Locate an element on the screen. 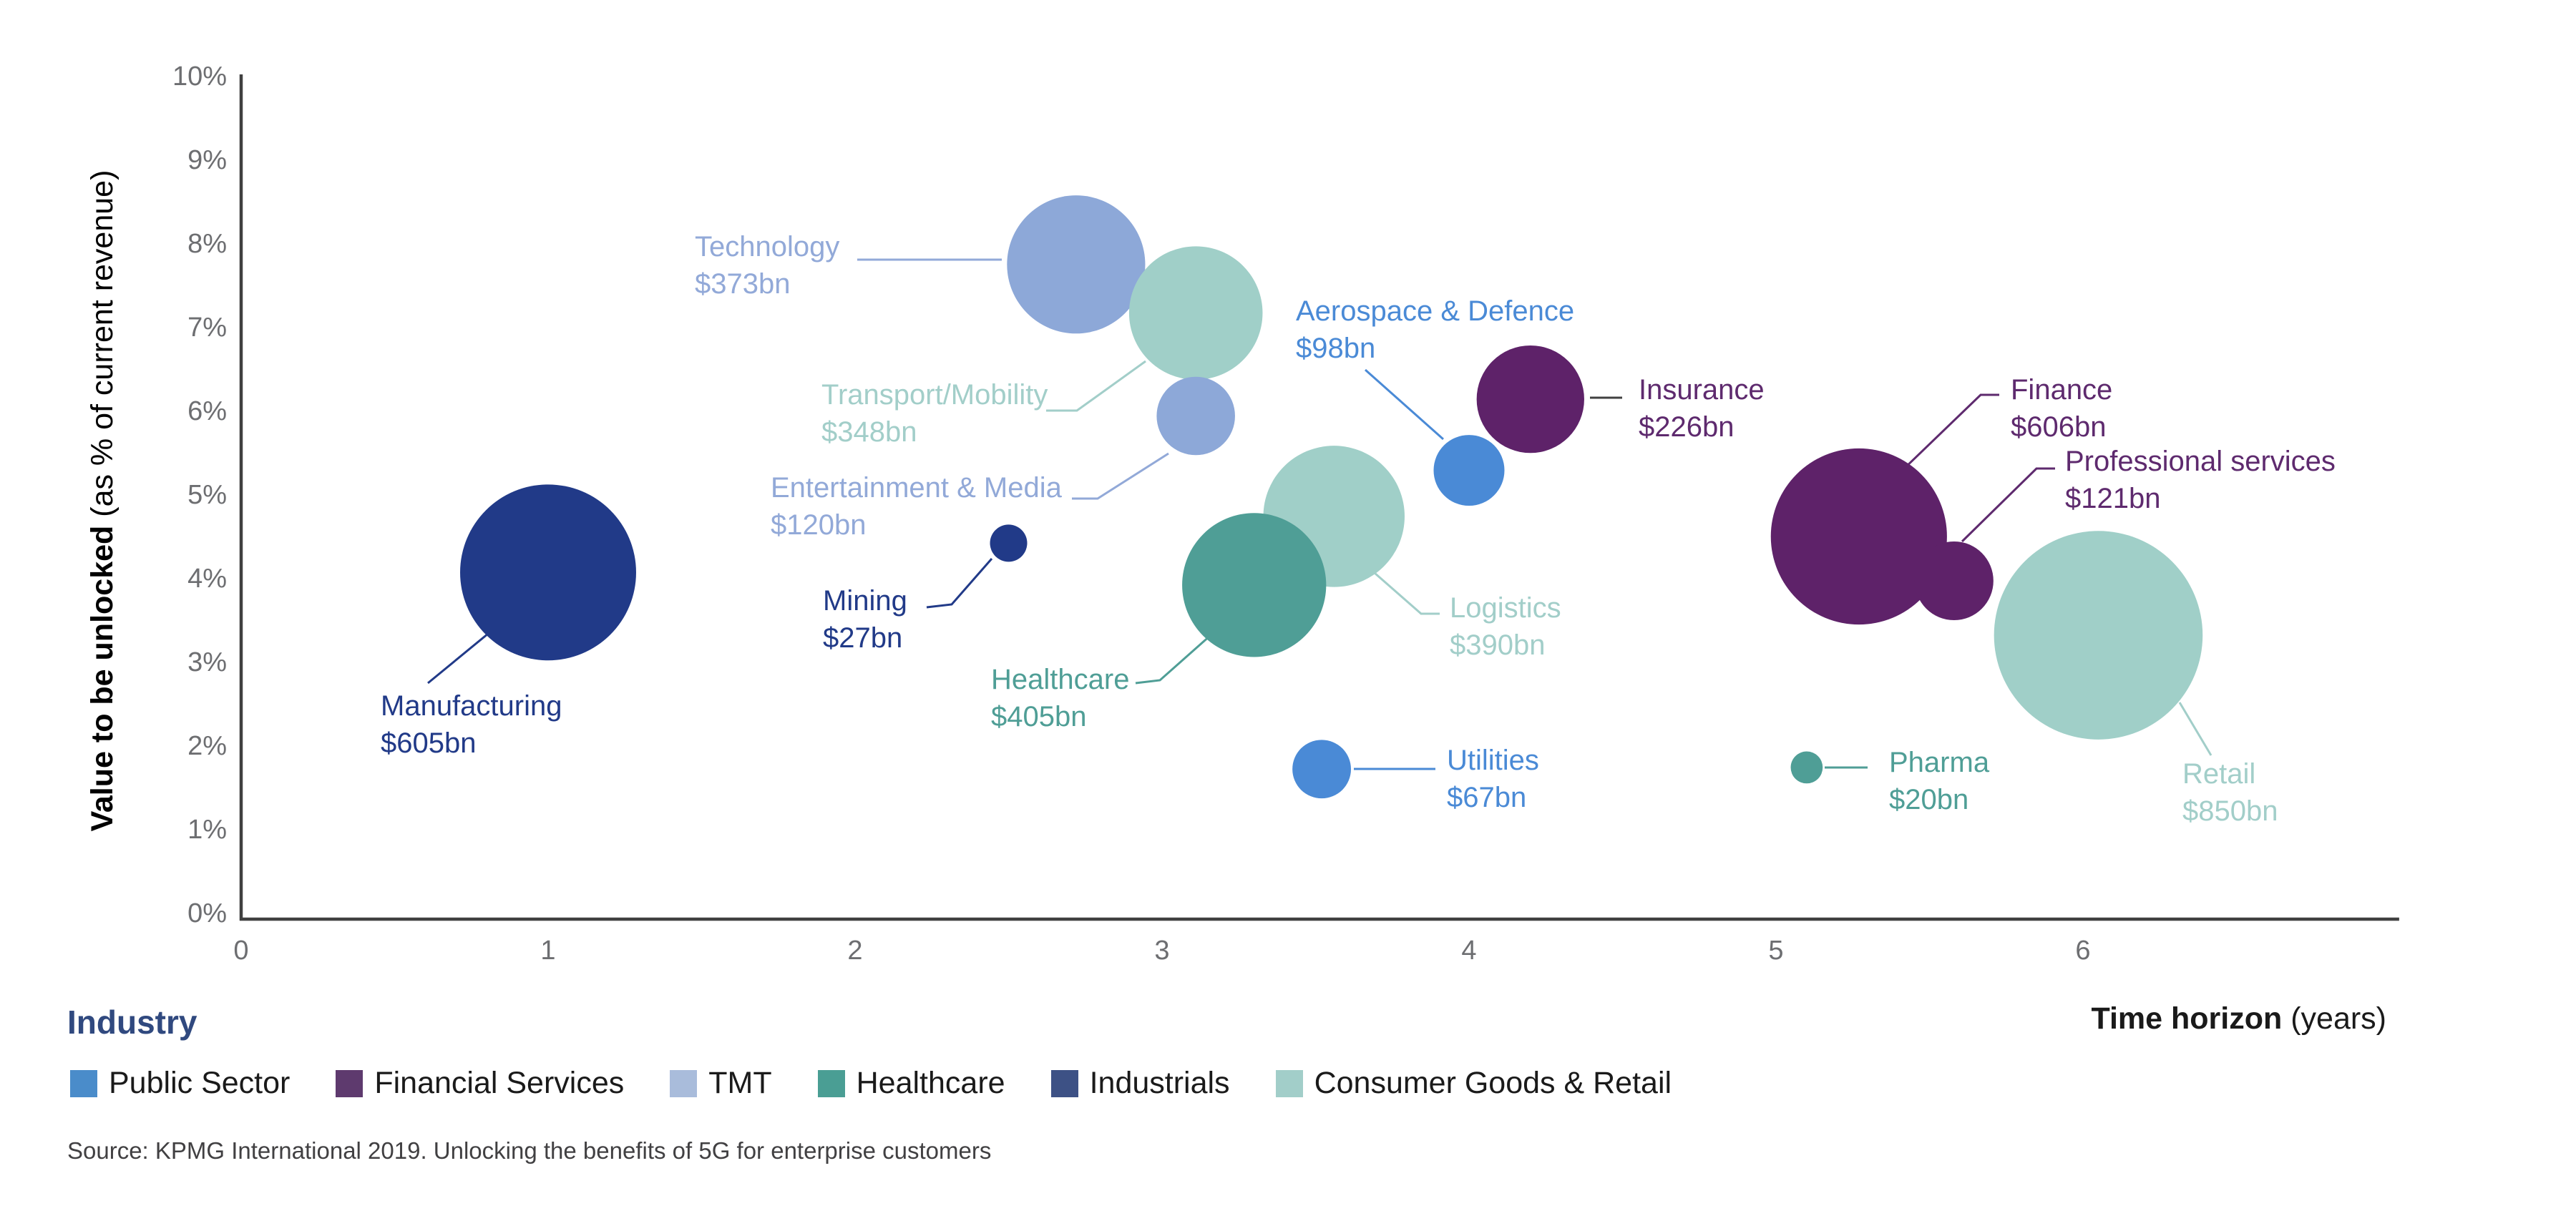 The height and width of the screenshot is (1216, 2576). callout-insurance: Insurance $226bn is located at coordinates (1702, 408).